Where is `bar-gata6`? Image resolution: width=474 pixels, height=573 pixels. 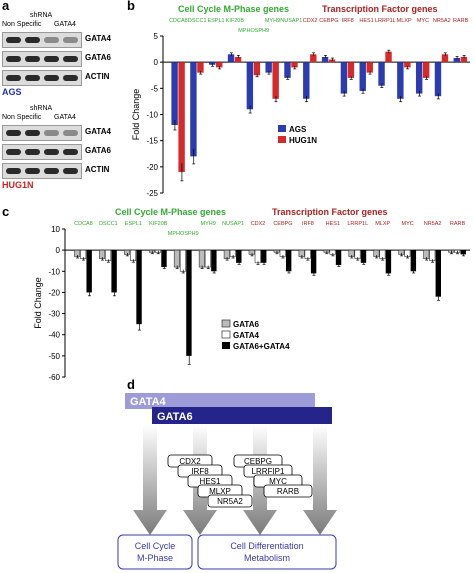
bar-gata6 is located at coordinates (201, 258).